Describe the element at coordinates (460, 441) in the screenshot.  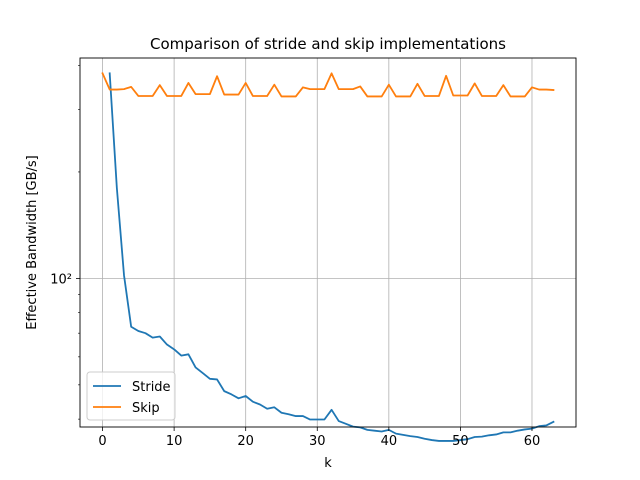
I see `x-tick-label: 50` at that location.